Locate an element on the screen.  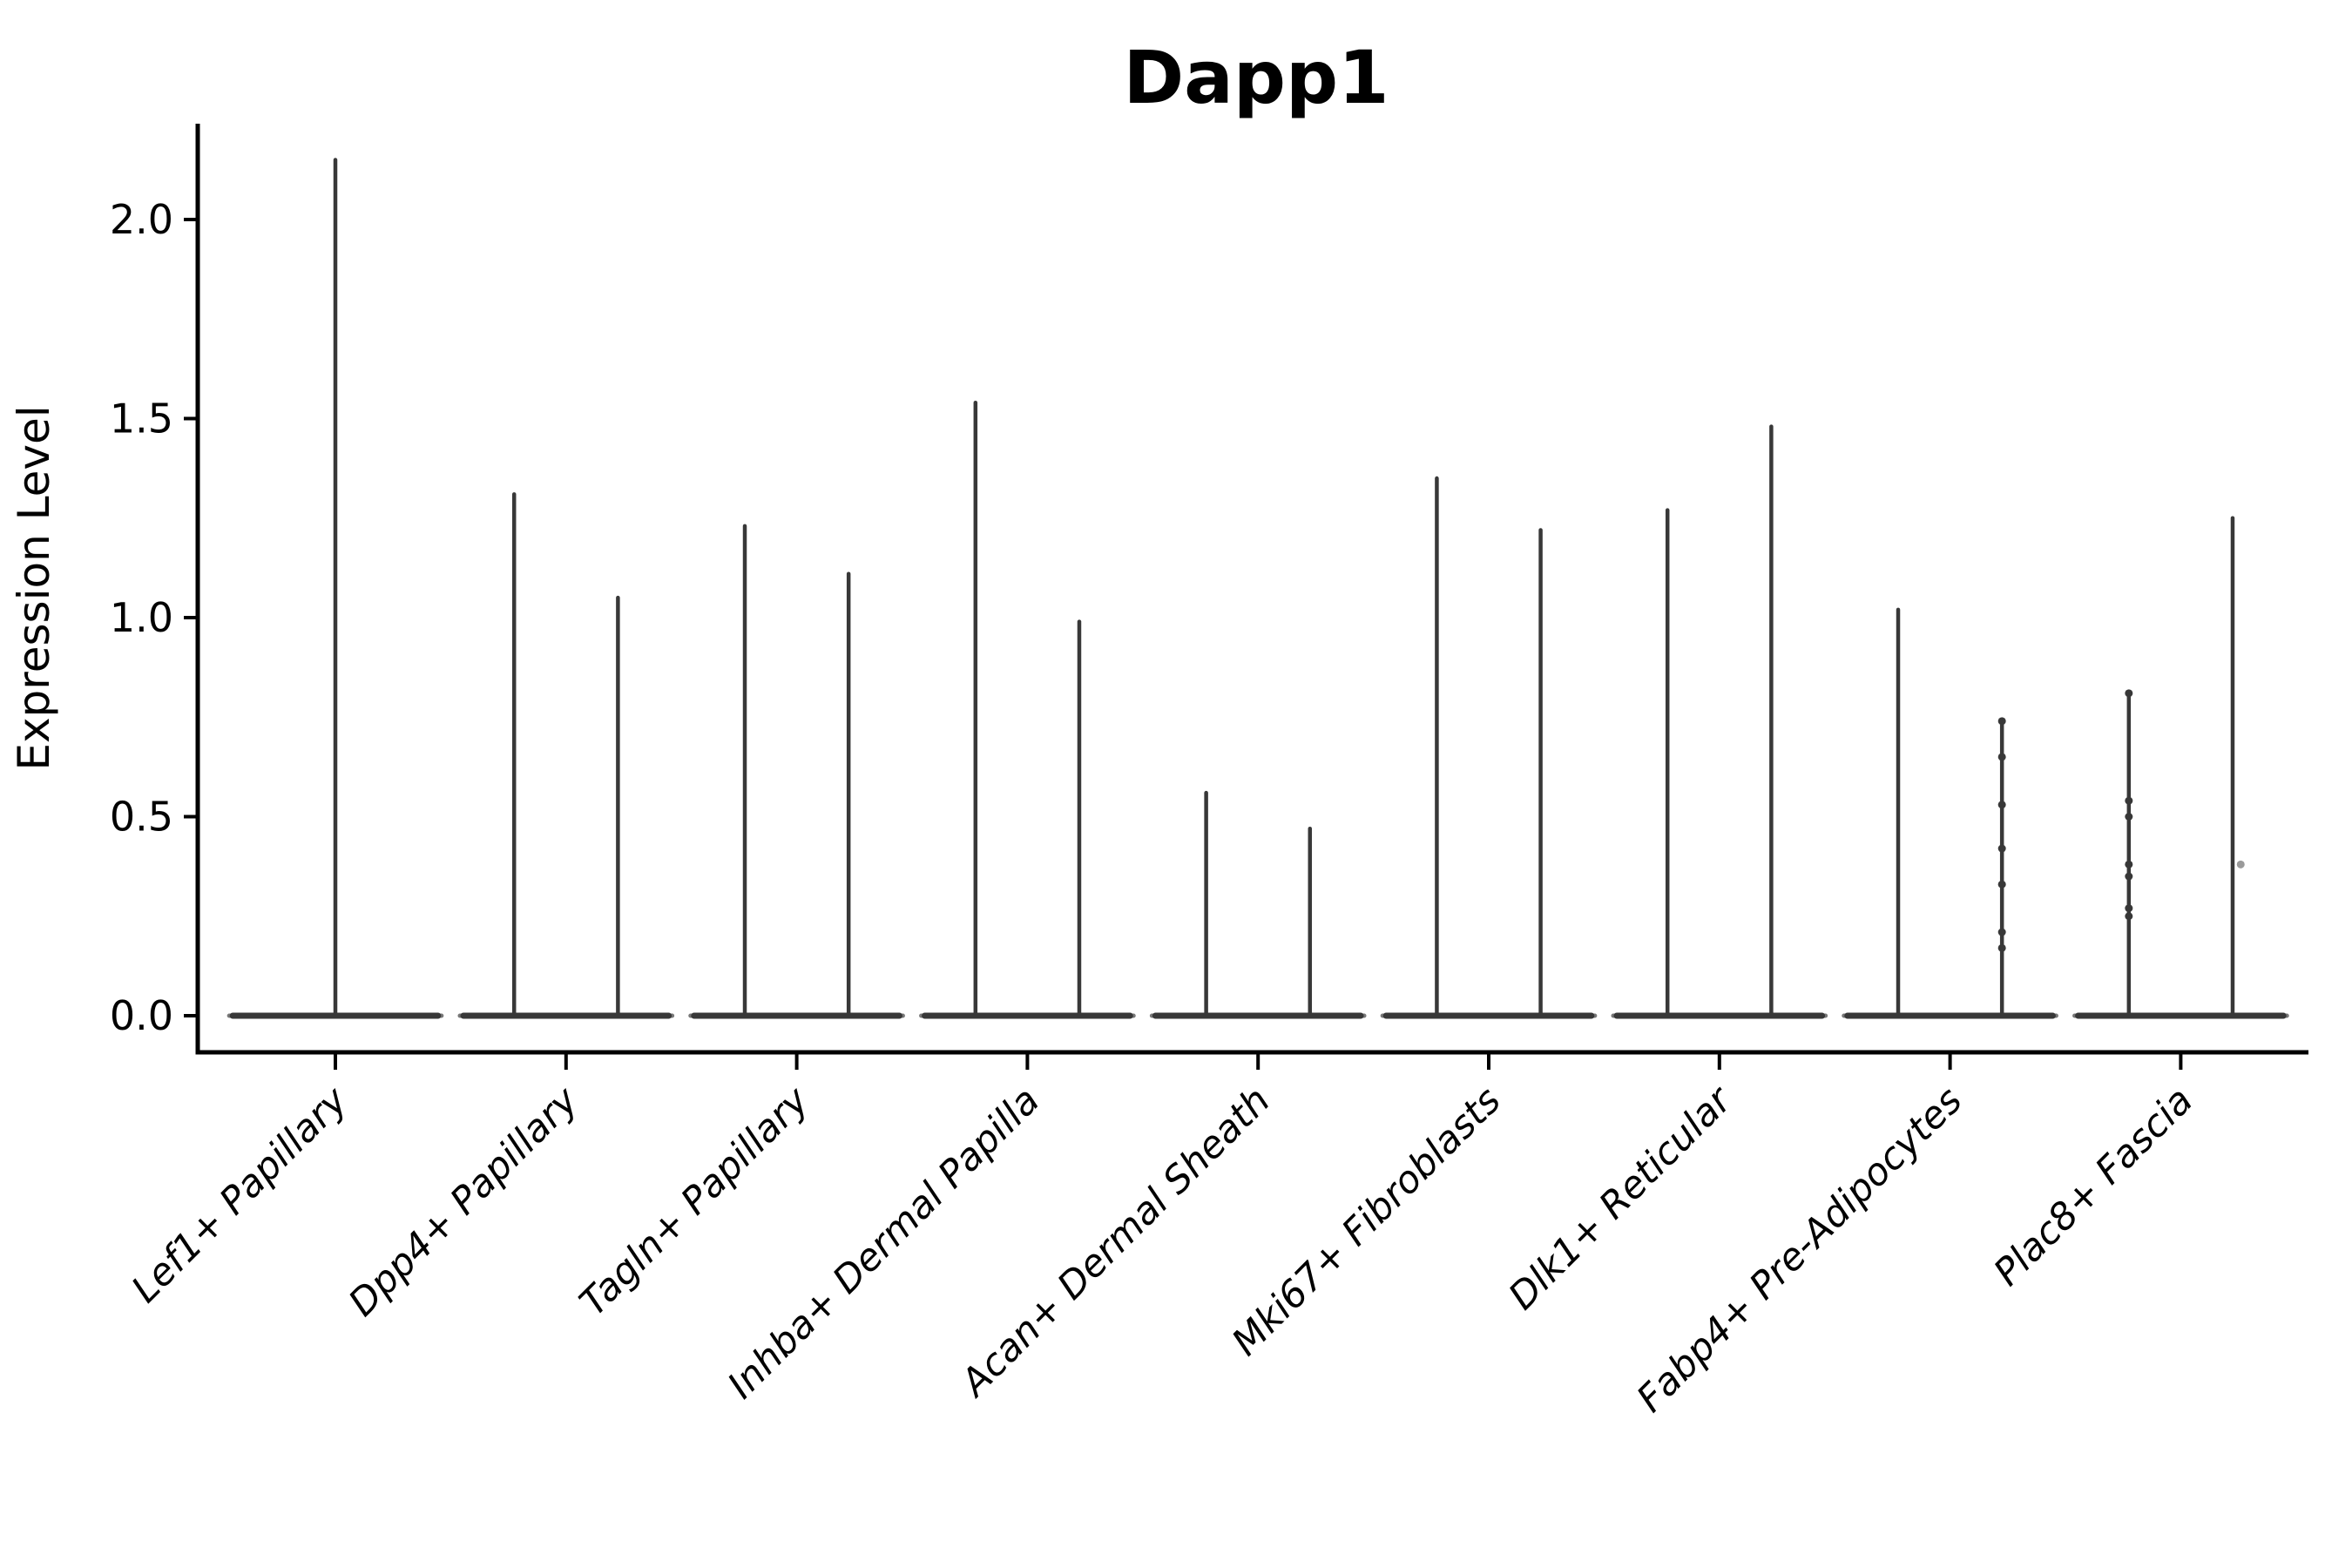
x-tick-label: Lef1+ Papillary is located at coordinates (240, 1194).